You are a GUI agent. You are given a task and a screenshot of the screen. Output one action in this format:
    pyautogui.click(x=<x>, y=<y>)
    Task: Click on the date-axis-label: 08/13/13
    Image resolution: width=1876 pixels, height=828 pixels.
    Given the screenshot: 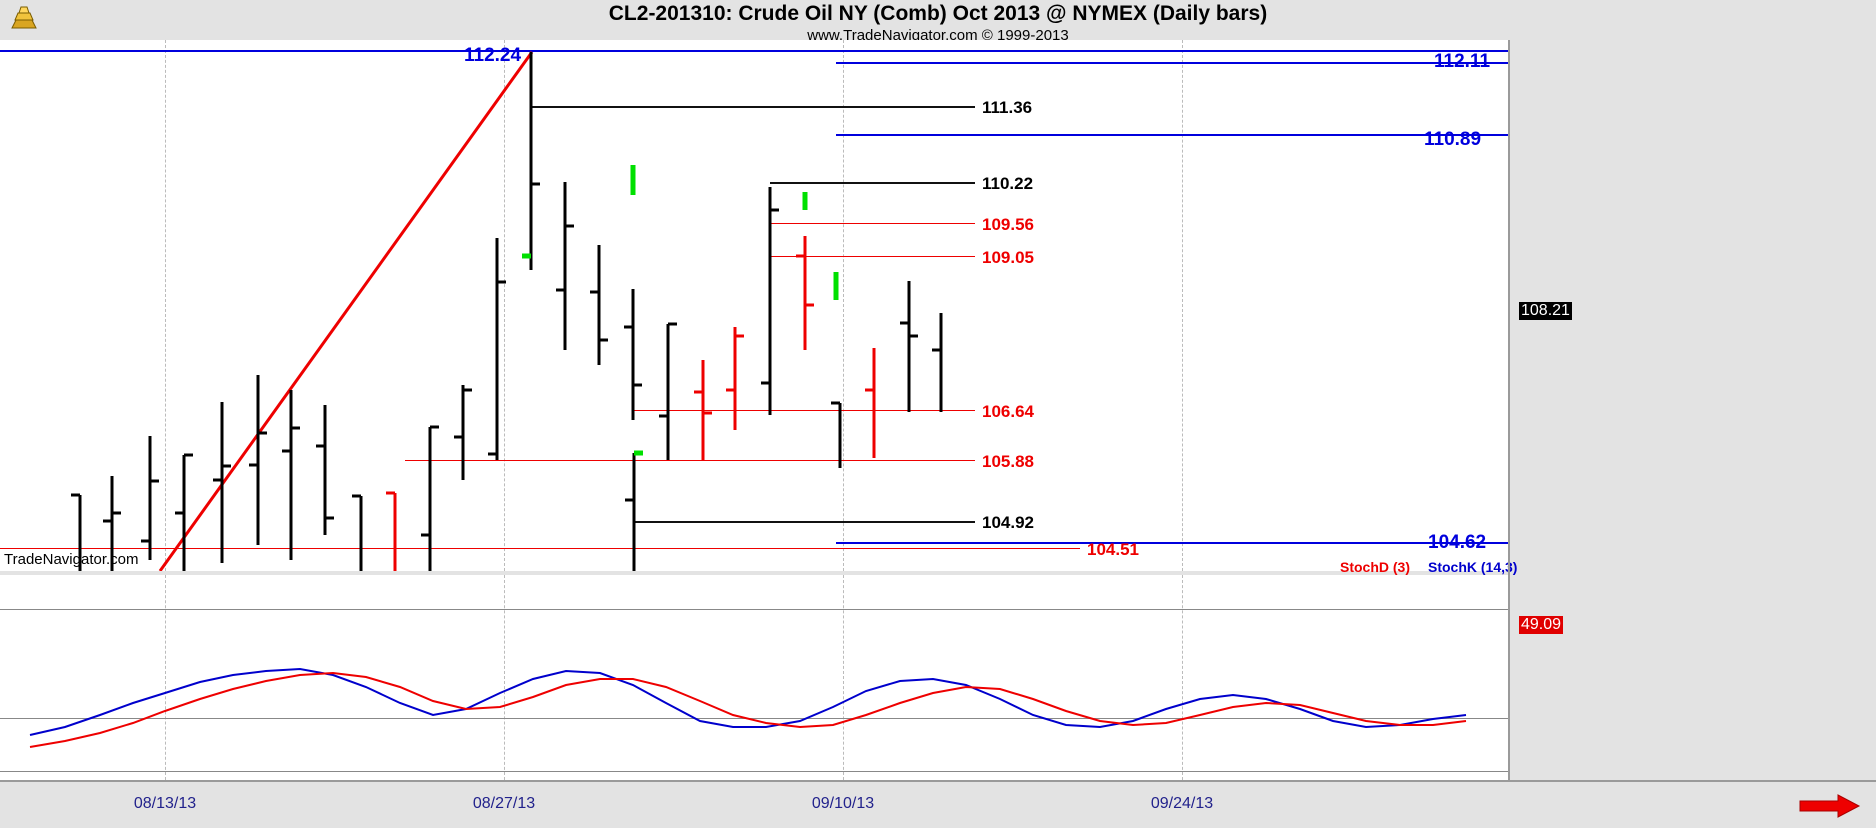 What is the action you would take?
    pyautogui.click(x=165, y=803)
    